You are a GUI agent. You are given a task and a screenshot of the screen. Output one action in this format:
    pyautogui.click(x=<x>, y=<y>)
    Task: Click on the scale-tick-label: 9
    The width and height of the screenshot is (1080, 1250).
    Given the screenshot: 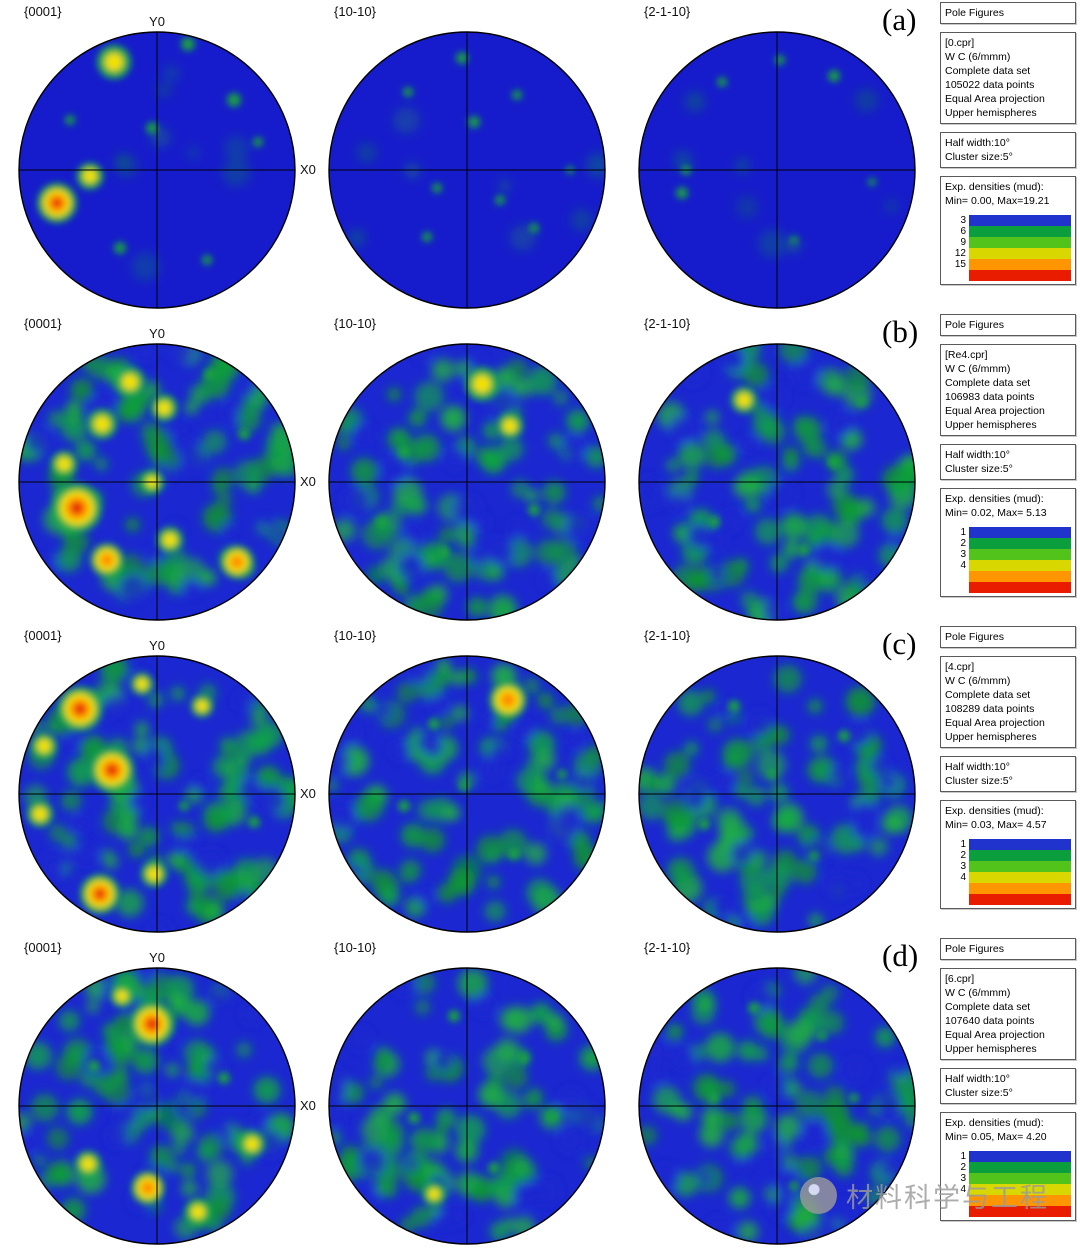 What is the action you would take?
    pyautogui.click(x=963, y=242)
    